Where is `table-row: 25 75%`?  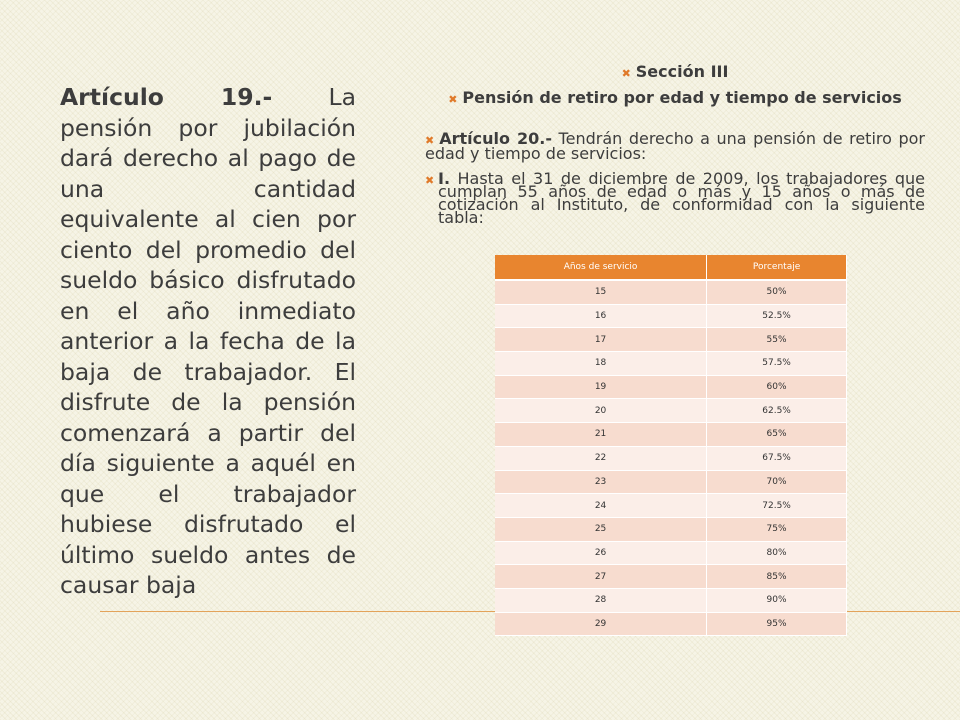 table-row: 25 75% is located at coordinates (671, 529).